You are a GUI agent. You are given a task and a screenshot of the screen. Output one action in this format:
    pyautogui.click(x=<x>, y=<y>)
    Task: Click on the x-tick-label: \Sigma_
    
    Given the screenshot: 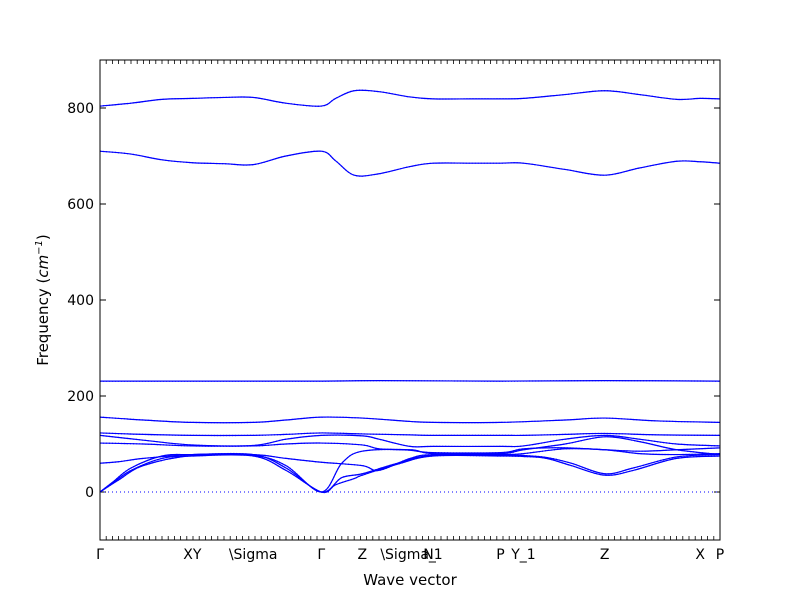 What is the action you would take?
    pyautogui.click(x=408, y=555)
    